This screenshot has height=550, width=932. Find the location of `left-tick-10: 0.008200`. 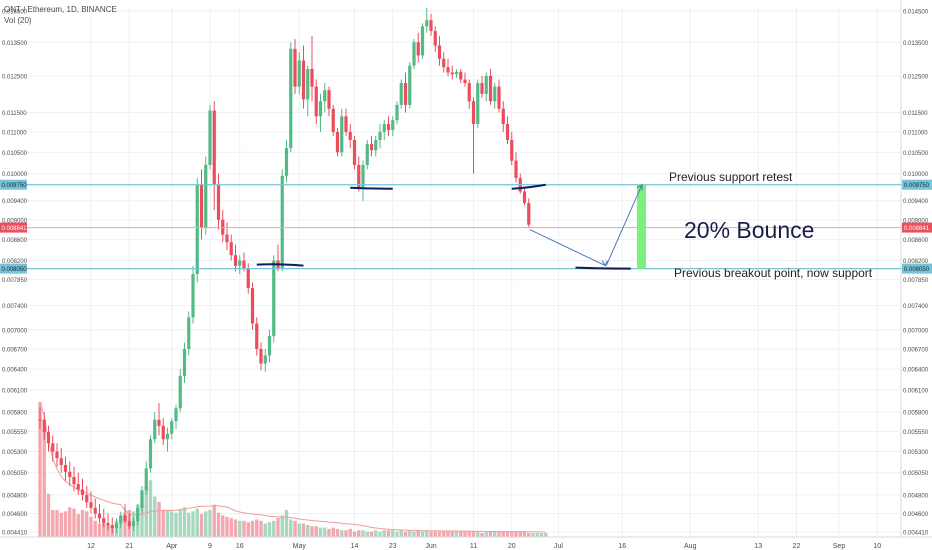

left-tick-10: 0.008200 is located at coordinates (15, 262).